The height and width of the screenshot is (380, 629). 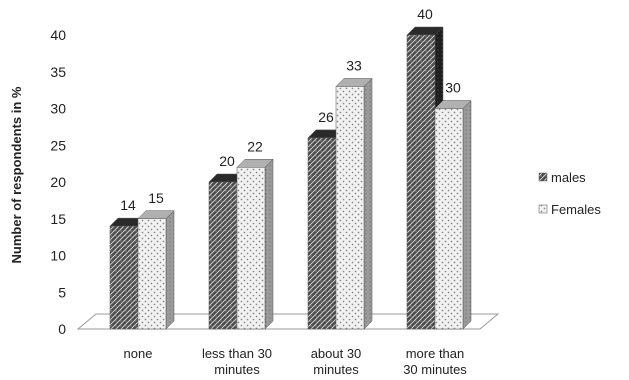 What do you see at coordinates (58, 256) in the screenshot?
I see `y-tick-label: 10` at bounding box center [58, 256].